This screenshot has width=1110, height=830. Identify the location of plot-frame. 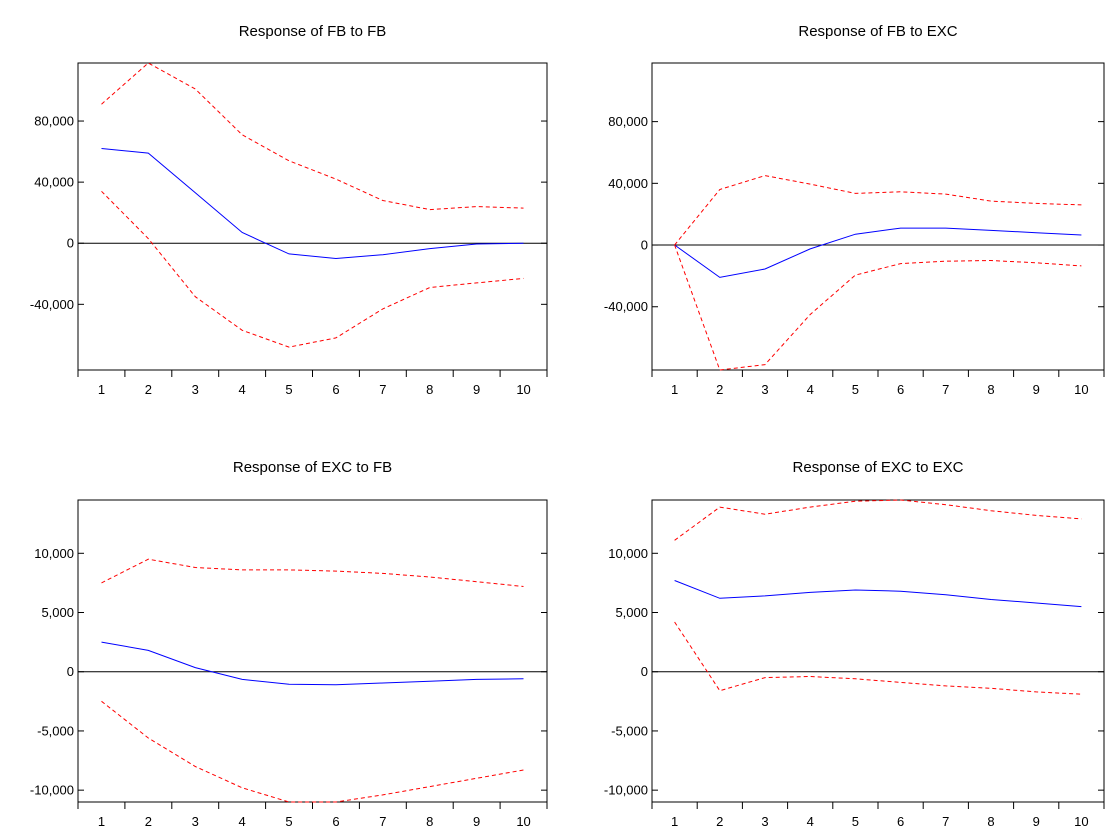
(878, 651).